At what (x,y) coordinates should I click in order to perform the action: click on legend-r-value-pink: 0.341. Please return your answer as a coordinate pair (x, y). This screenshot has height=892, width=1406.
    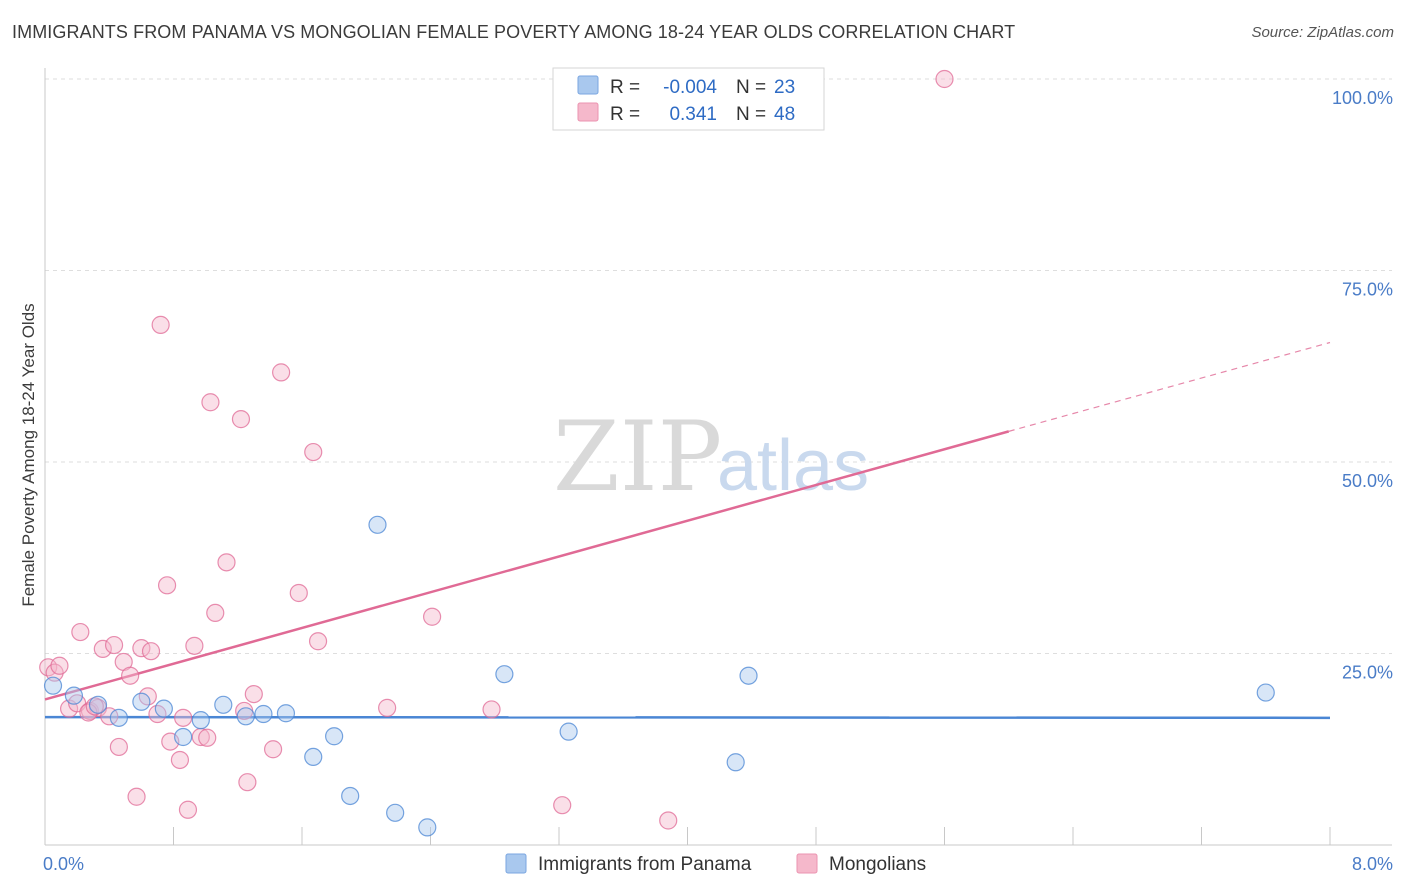
    Looking at the image, I should click on (693, 114).